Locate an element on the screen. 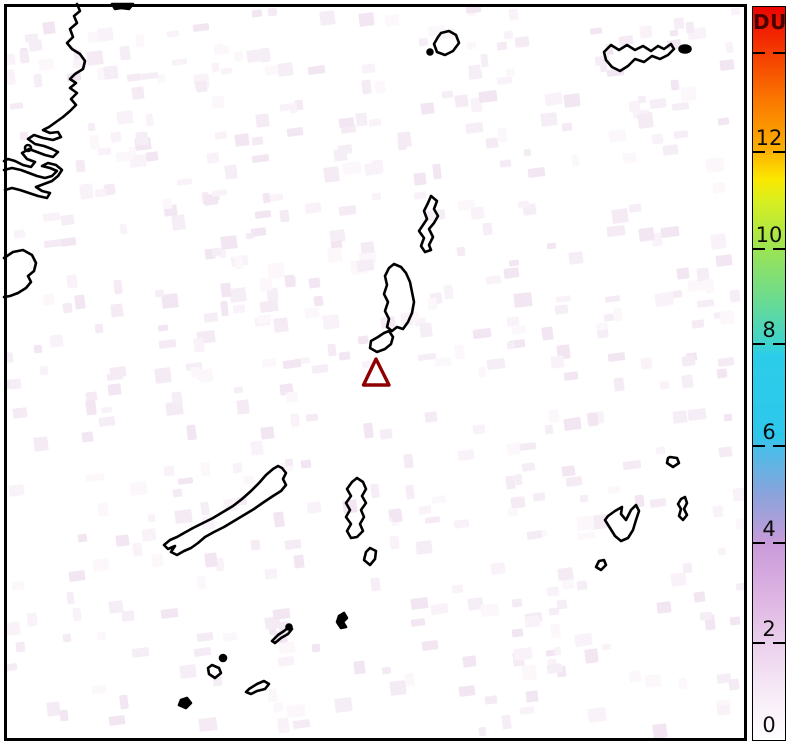 This screenshot has height=746, width=788. colorbar-tick-label-4: 4 is located at coordinates (769, 529).